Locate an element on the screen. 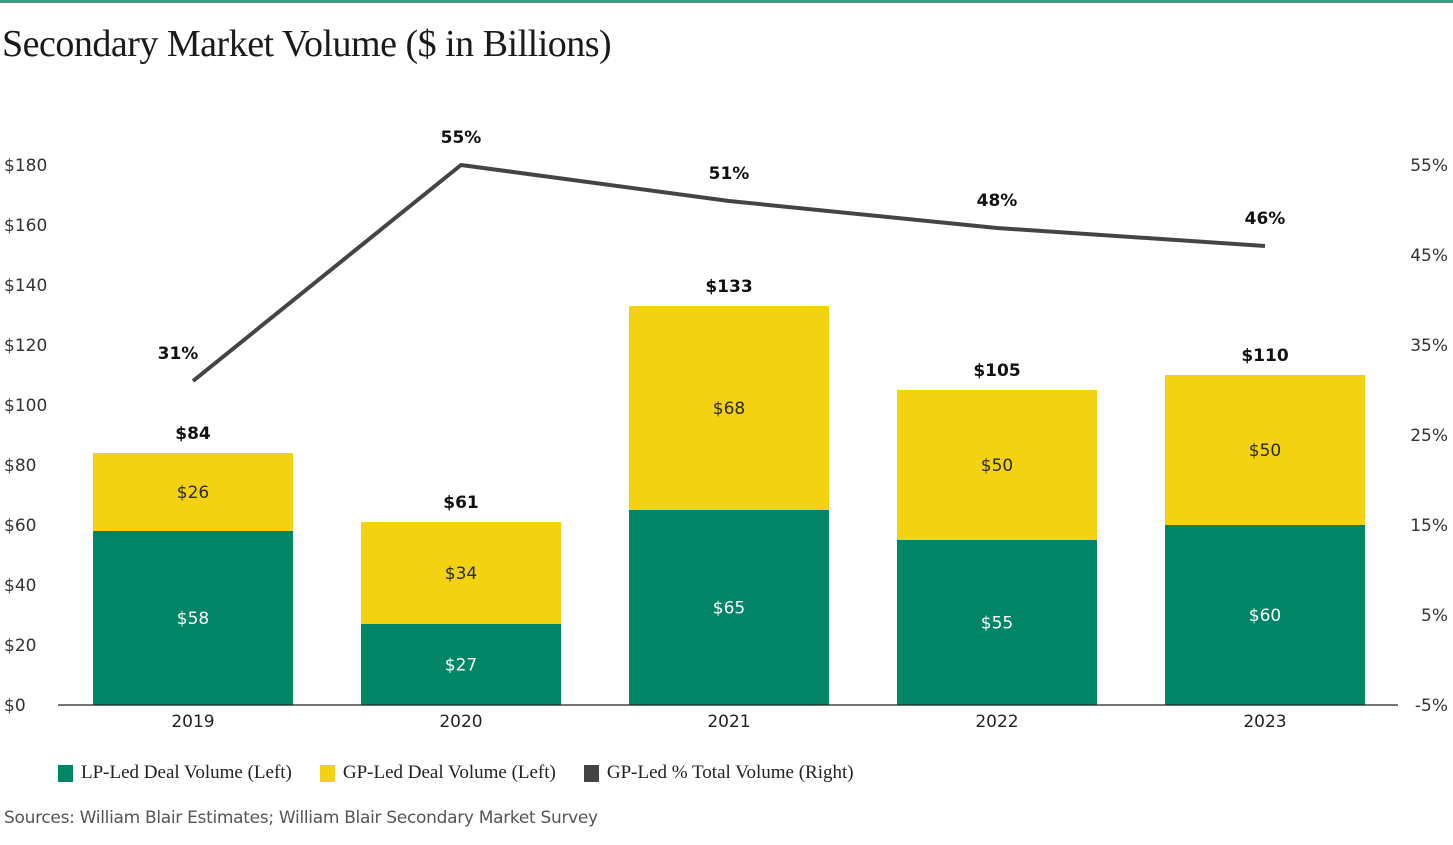  bar-label-gp-led-2020: $34 is located at coordinates (461, 574).